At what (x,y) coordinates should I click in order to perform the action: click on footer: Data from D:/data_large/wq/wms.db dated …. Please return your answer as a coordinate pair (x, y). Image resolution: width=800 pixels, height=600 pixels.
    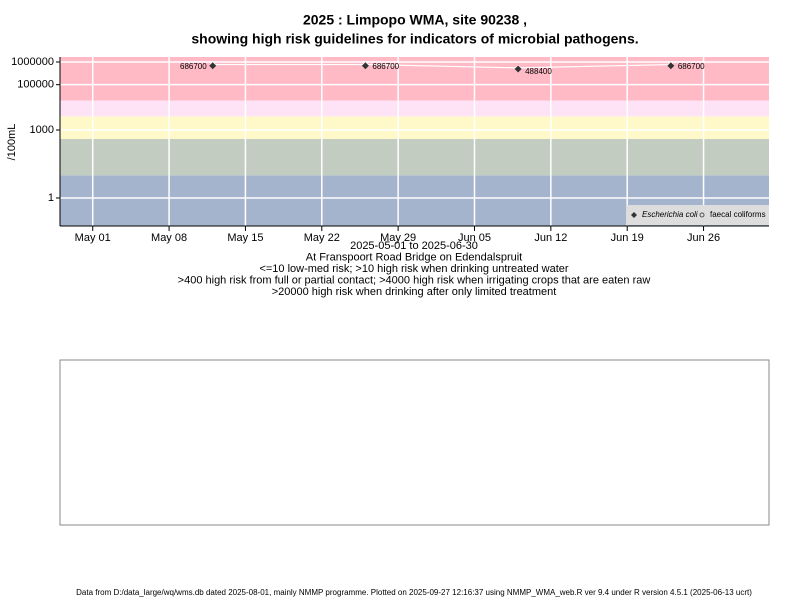
    Looking at the image, I should click on (414, 592).